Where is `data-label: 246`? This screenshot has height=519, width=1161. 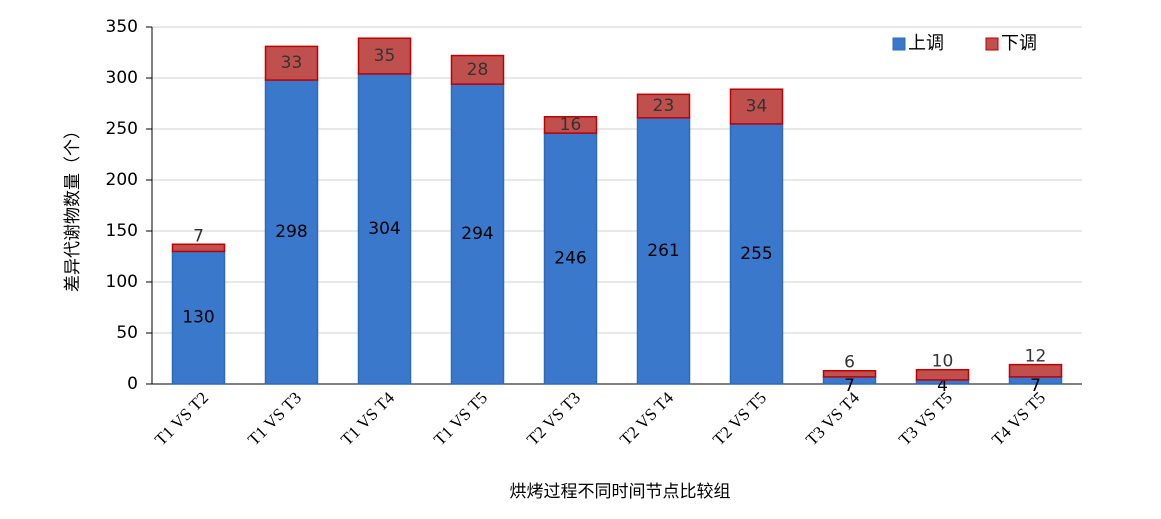 data-label: 246 is located at coordinates (570, 259).